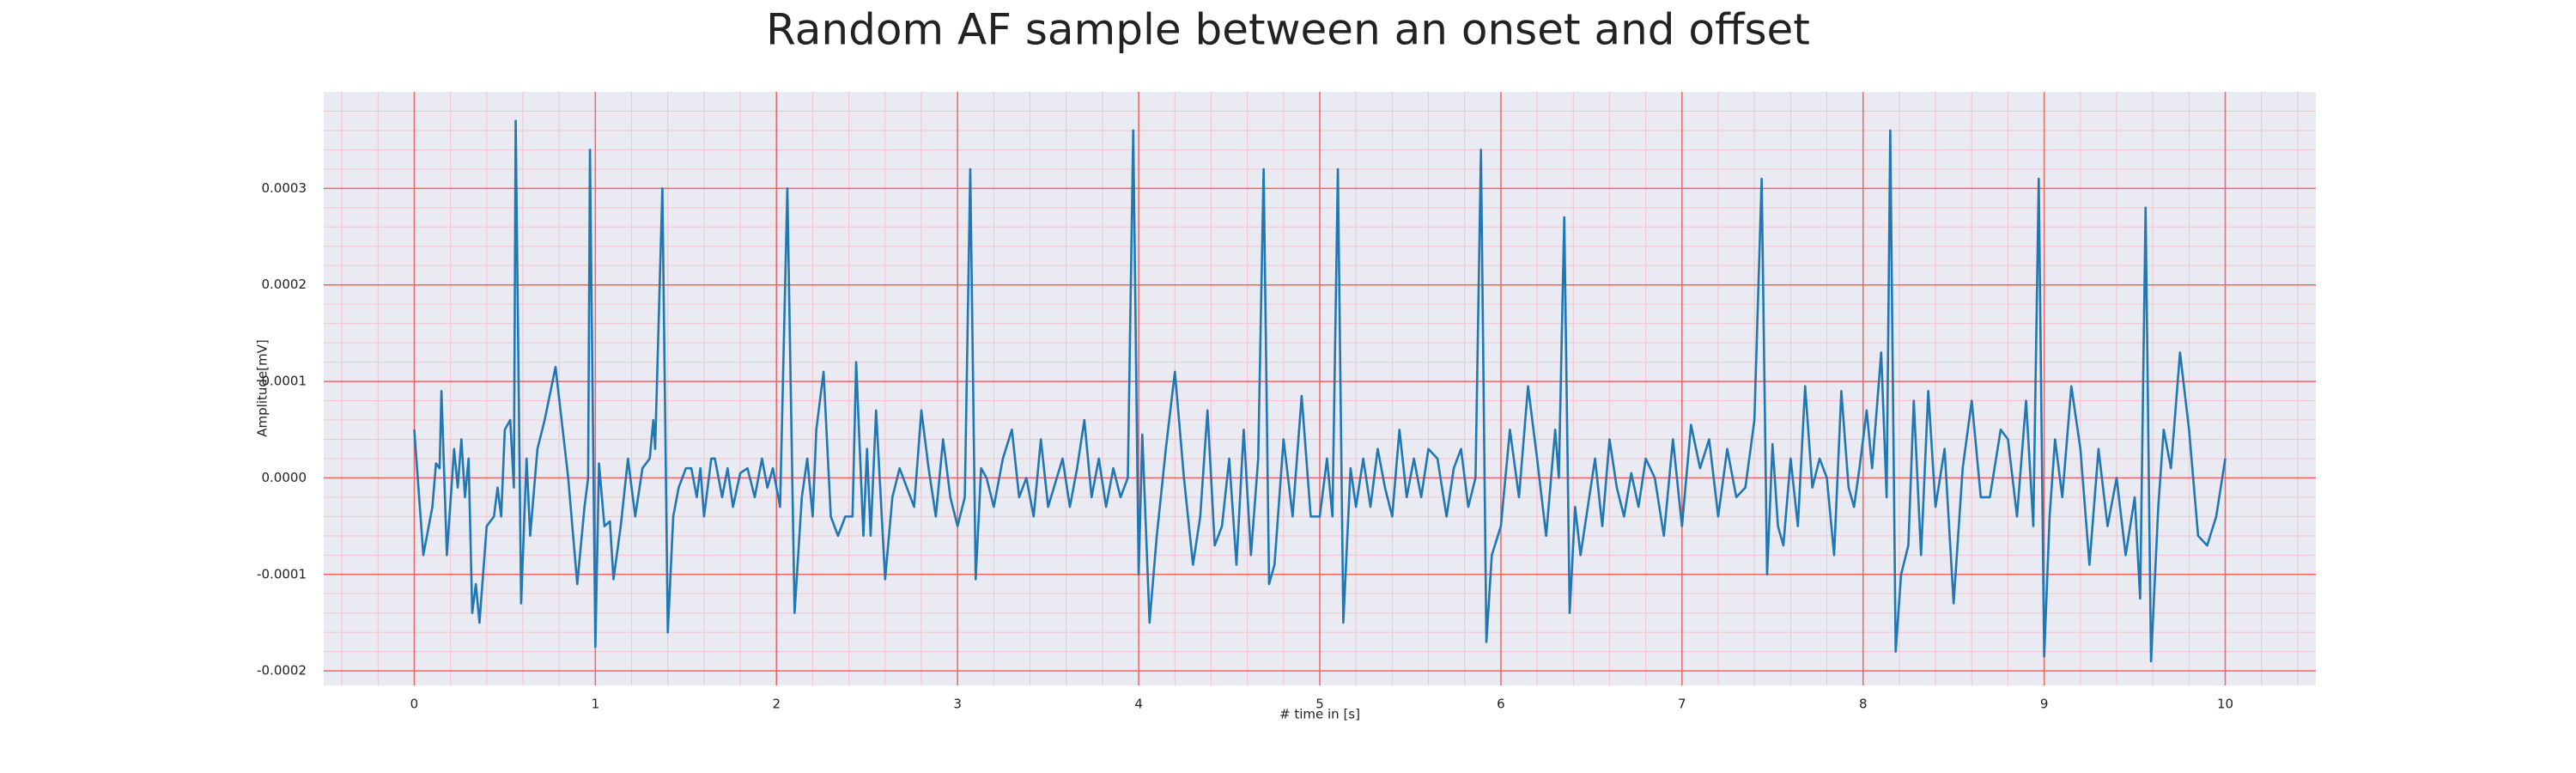 This screenshot has height=773, width=2576. What do you see at coordinates (1682, 704) in the screenshot?
I see `x-tick-label: 7` at bounding box center [1682, 704].